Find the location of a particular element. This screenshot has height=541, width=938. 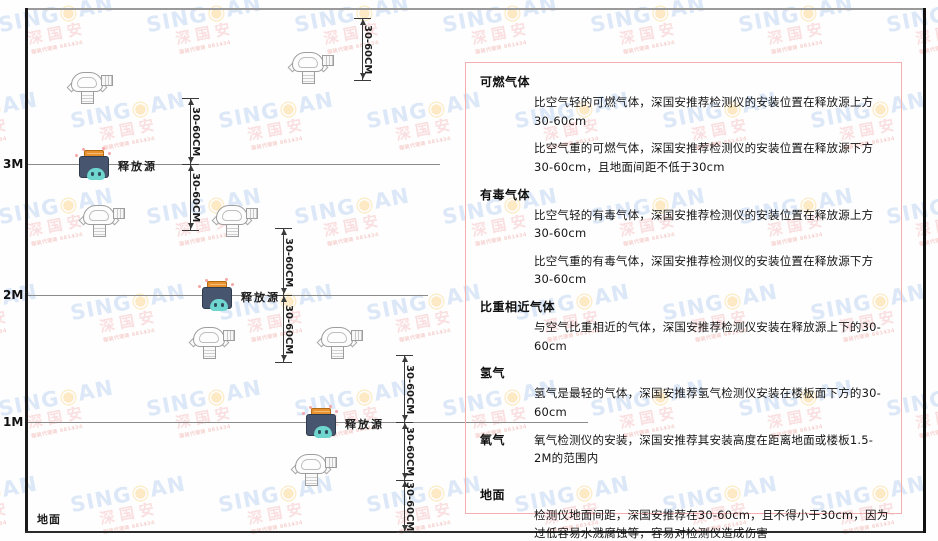

level-label-2m: 2M is located at coordinates (13, 295).